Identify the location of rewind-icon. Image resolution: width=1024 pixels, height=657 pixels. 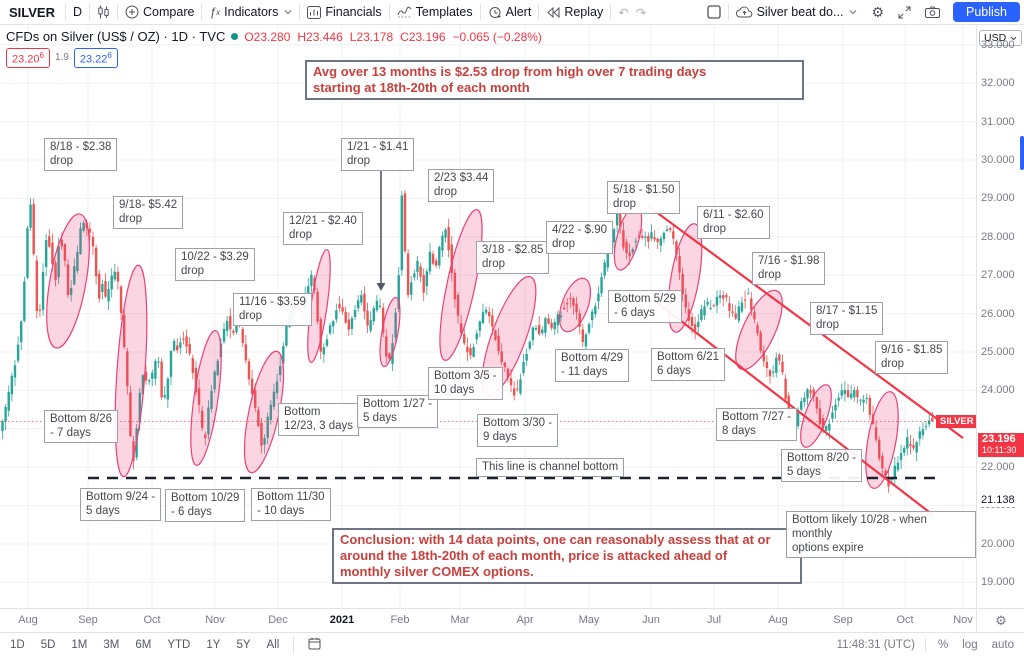
(553, 12).